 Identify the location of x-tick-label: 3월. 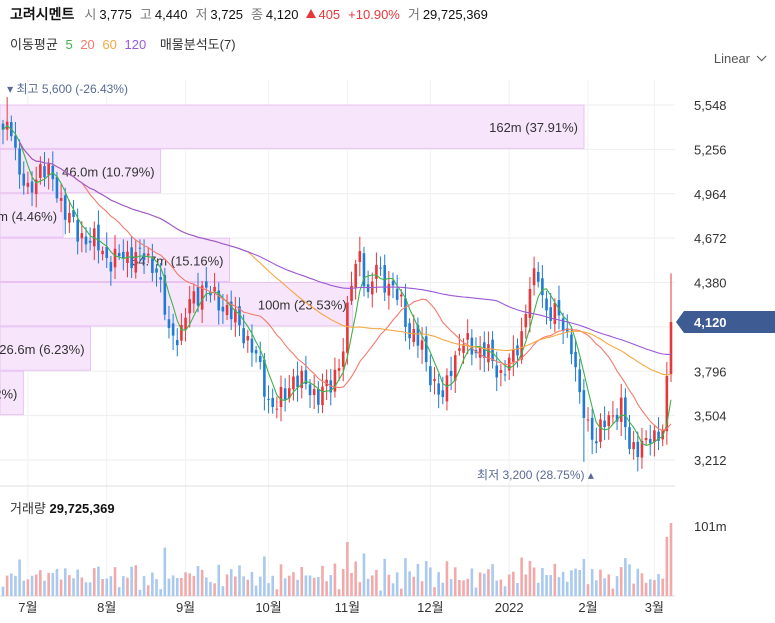
(654, 607).